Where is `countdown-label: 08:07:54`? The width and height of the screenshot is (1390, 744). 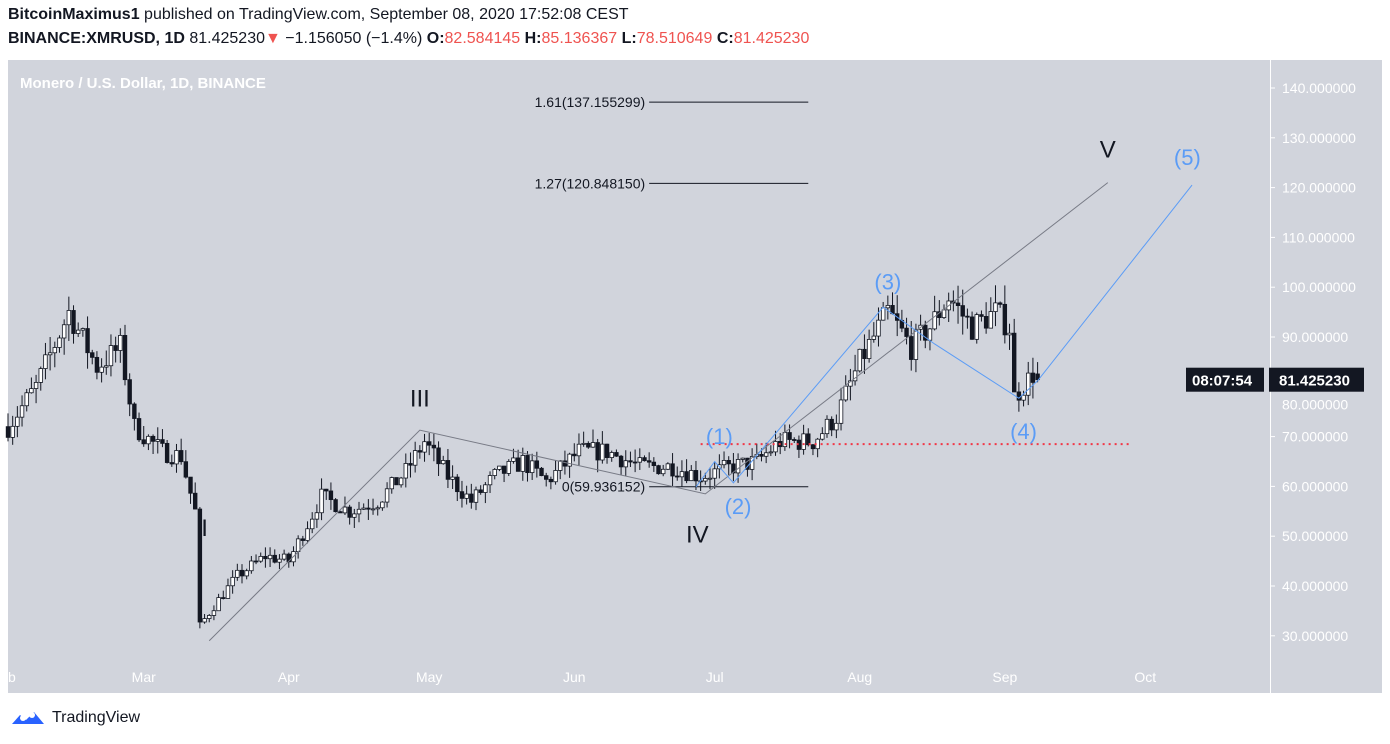 countdown-label: 08:07:54 is located at coordinates (1222, 381).